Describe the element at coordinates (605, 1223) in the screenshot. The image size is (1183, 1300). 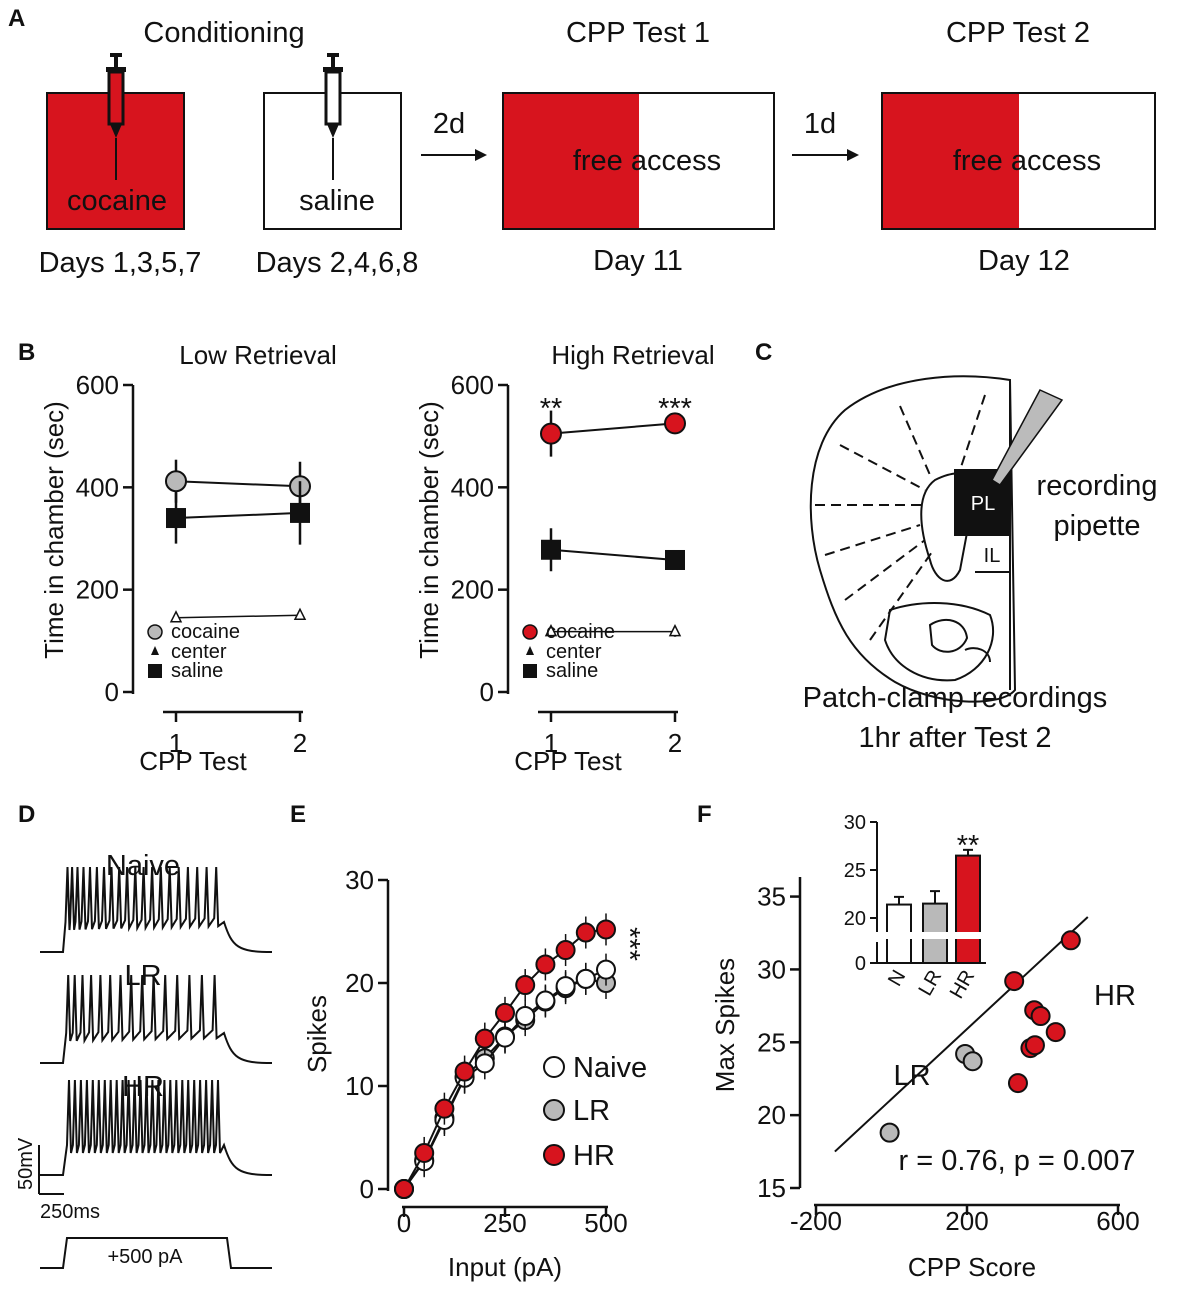
I see `x-tick-label: 500` at that location.